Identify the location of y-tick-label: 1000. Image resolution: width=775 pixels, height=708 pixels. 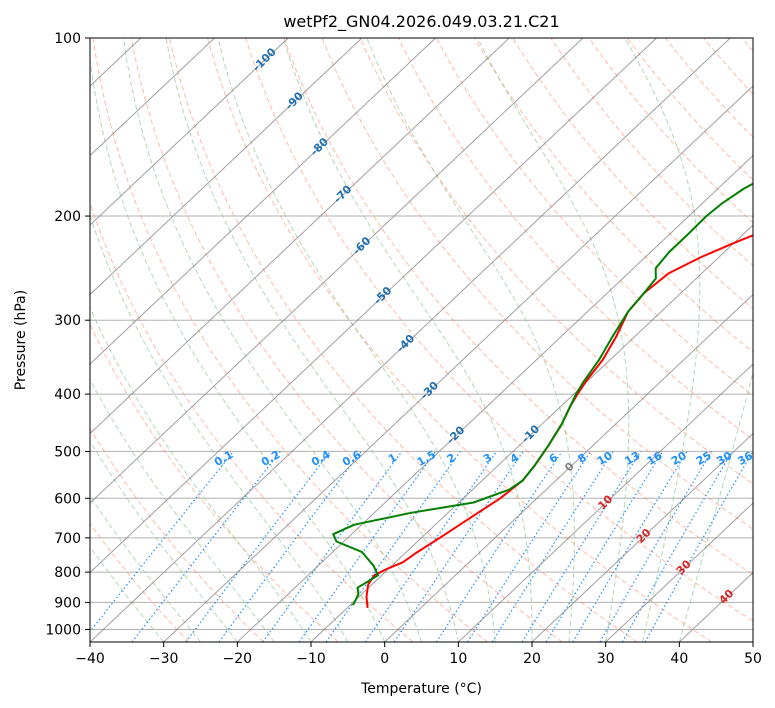
(63, 630).